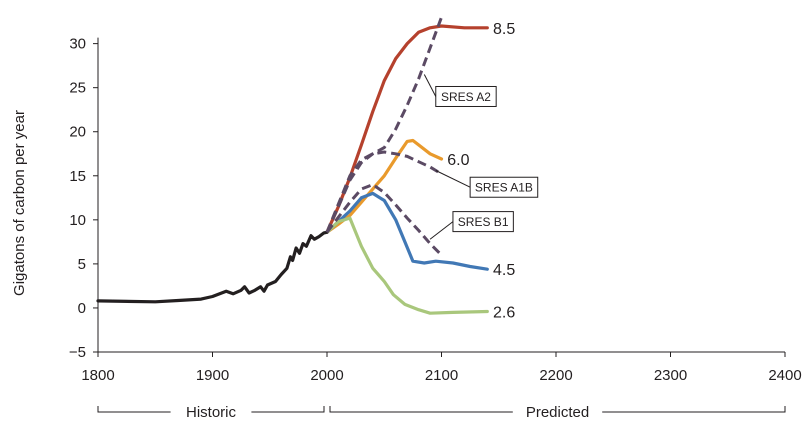 The height and width of the screenshot is (427, 806). What do you see at coordinates (557, 412) in the screenshot?
I see `period-label: Predicted` at bounding box center [557, 412].